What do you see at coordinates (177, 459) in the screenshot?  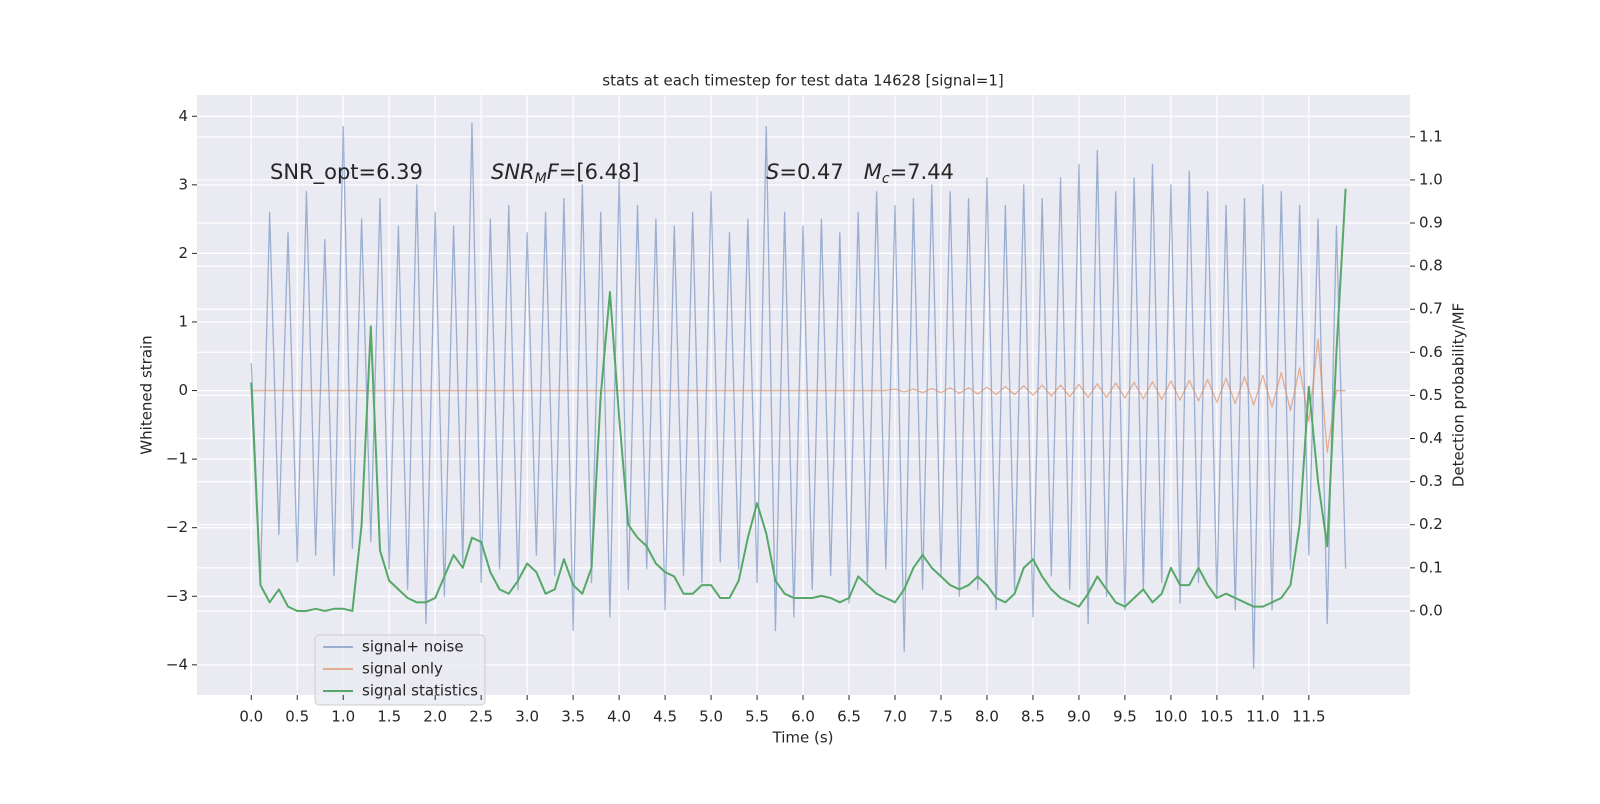 I see `y-tick-label: −1` at bounding box center [177, 459].